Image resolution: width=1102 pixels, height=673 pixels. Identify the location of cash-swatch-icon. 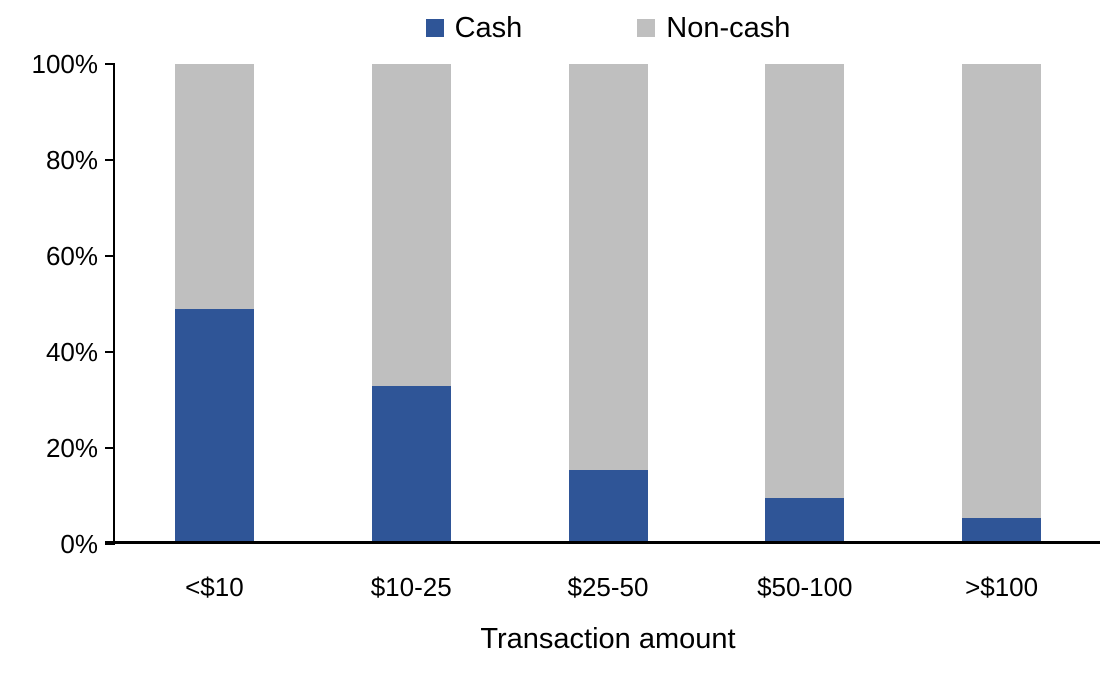
(434, 28).